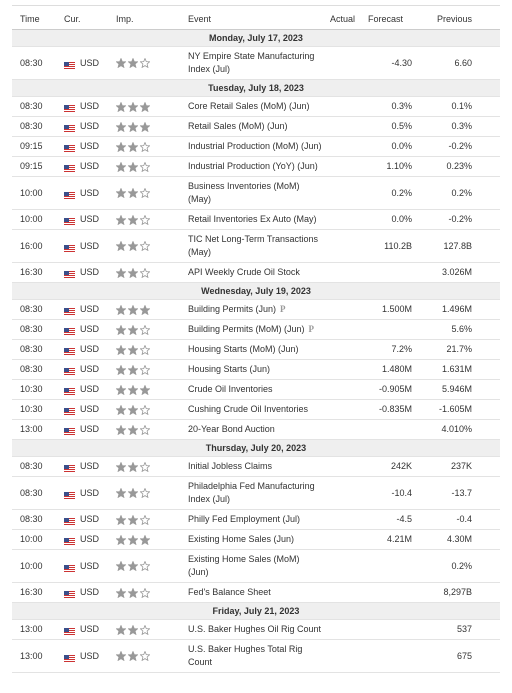 The height and width of the screenshot is (693, 512). Describe the element at coordinates (401, 62) in the screenshot. I see `forecast-value: -4.30` at that location.